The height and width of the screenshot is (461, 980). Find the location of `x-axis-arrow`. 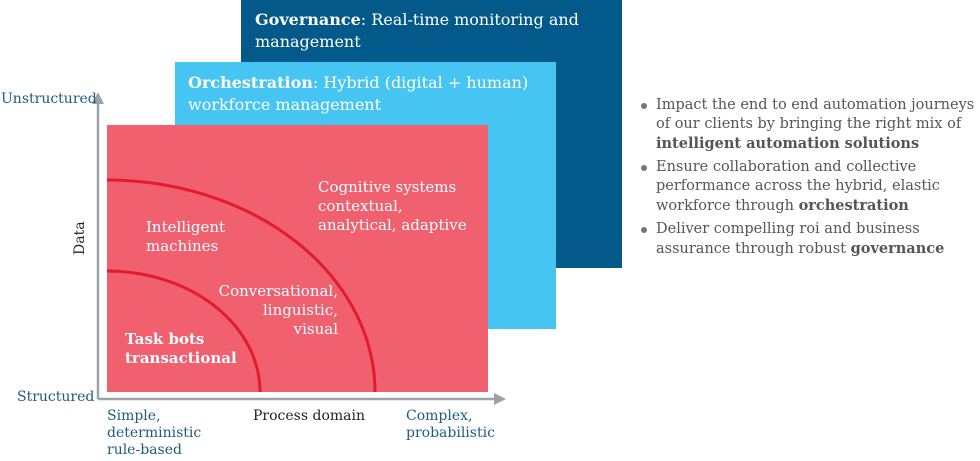

x-axis-arrow is located at coordinates (500, 399).